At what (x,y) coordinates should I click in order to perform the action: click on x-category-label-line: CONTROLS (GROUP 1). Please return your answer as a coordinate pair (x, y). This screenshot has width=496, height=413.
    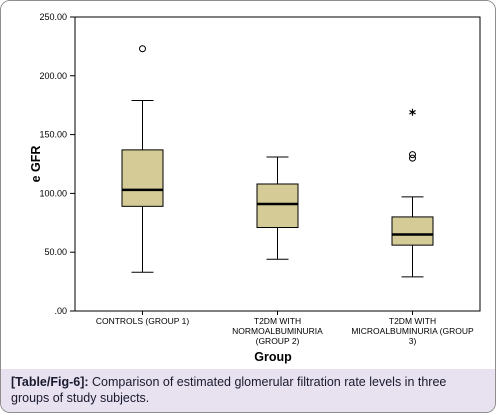
    Looking at the image, I should click on (143, 321).